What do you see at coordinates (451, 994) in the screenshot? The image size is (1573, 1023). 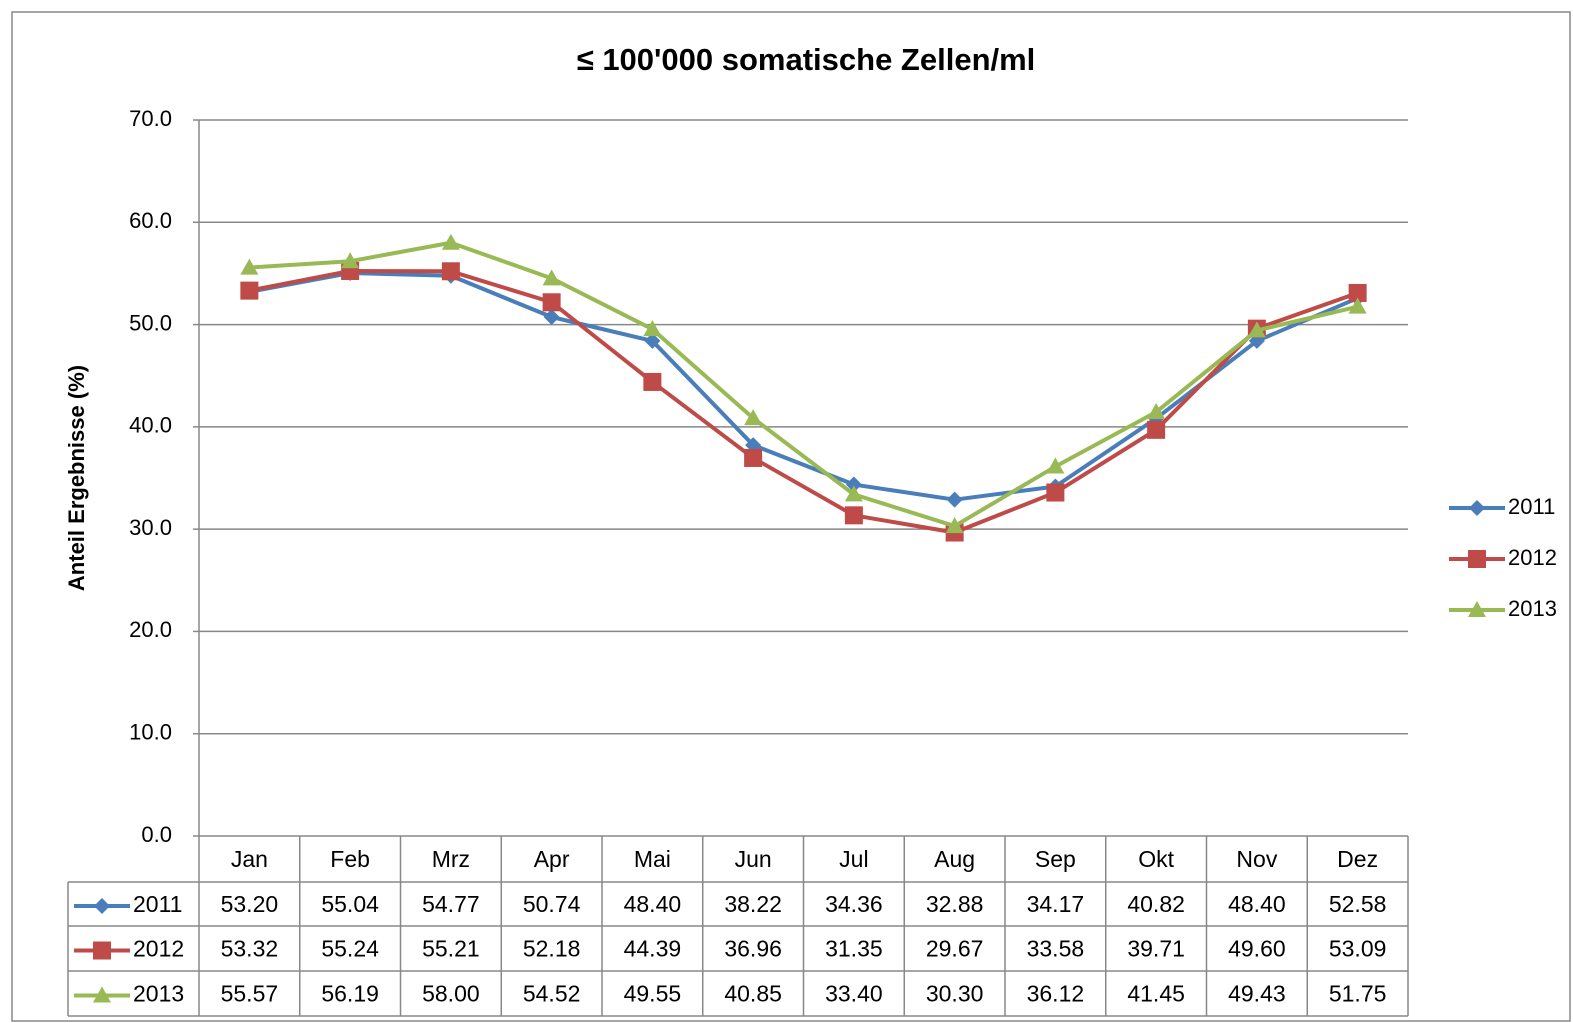 I see `table-cell: 58.00` at bounding box center [451, 994].